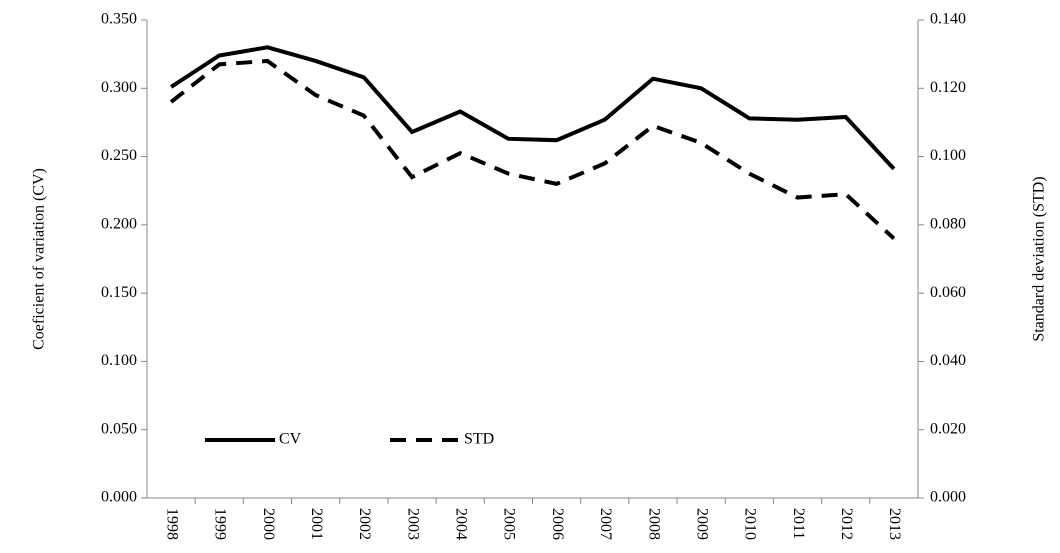  I want to click on y-tick-label: 0.050, so click(119, 428).